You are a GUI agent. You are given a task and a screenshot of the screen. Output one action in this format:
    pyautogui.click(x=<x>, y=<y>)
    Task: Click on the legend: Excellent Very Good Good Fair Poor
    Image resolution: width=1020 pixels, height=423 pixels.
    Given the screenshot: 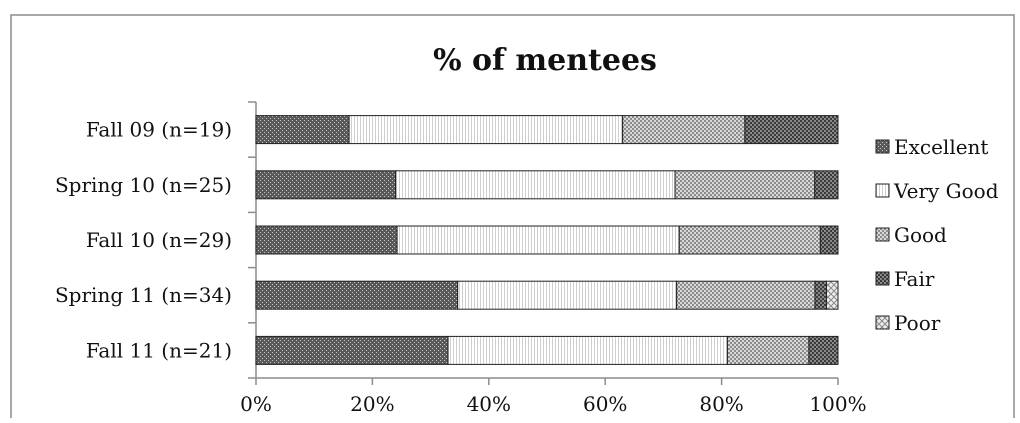 What is the action you would take?
    pyautogui.click(x=937, y=235)
    